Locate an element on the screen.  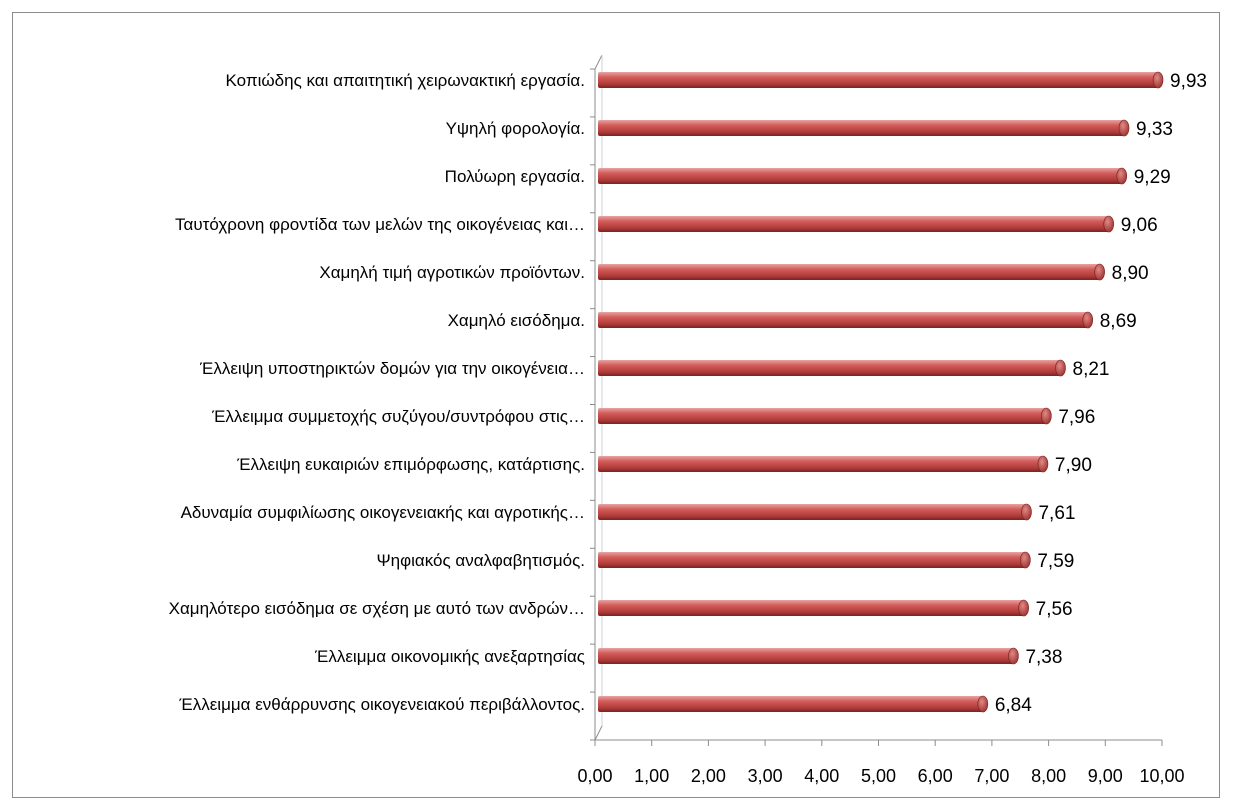
data-label: 7,59 is located at coordinates (1055, 561).